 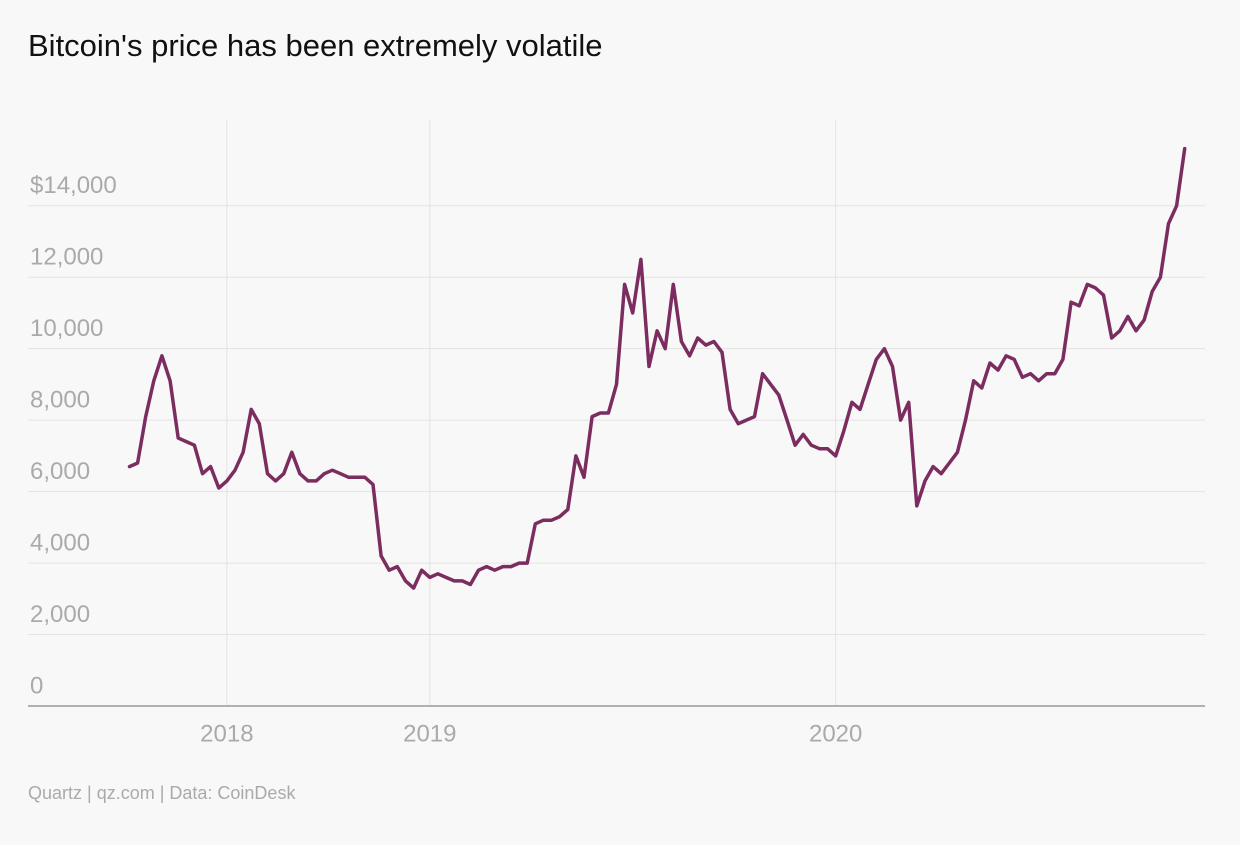 I want to click on y-tick-label: $14,000, so click(x=73, y=185).